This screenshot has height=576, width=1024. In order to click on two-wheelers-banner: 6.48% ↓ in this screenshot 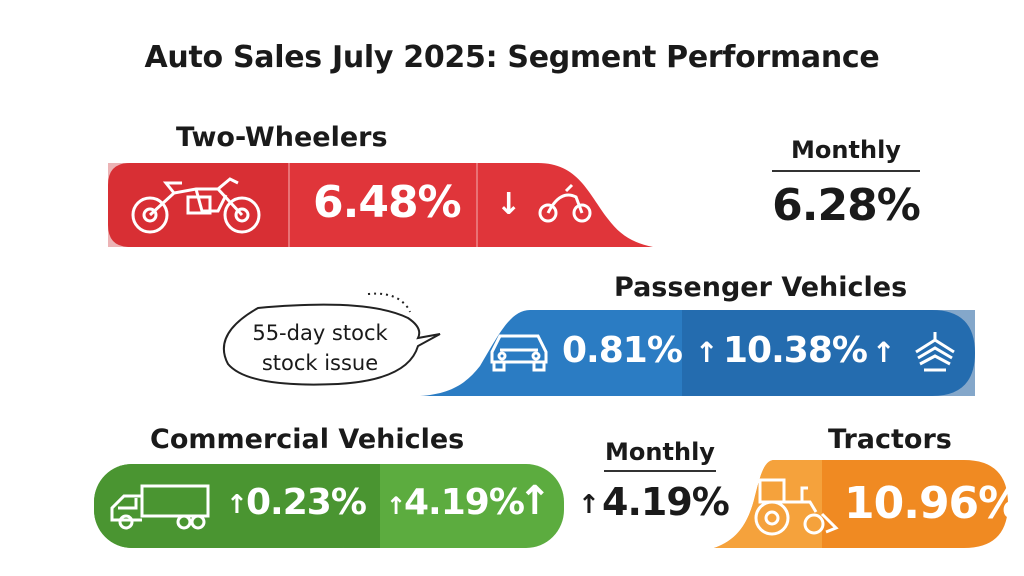, I will do `click(380, 205)`.